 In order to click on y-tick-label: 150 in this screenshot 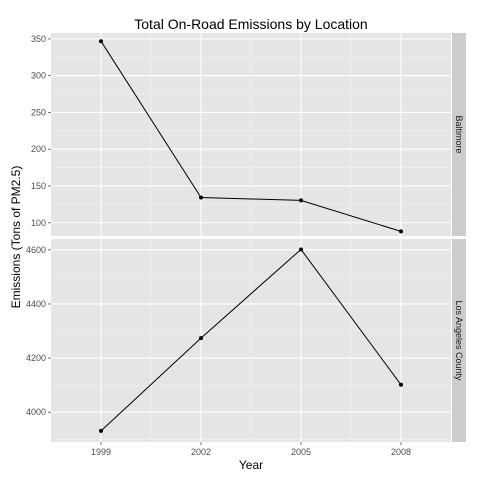, I will do `click(38, 186)`.